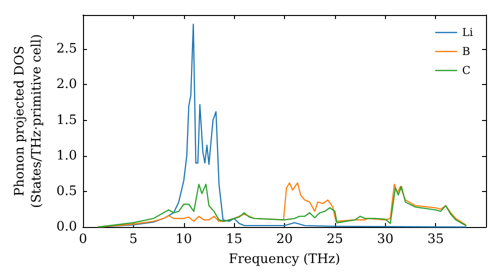  What do you see at coordinates (335, 239) in the screenshot?
I see `x-tick-label: 25` at bounding box center [335, 239].